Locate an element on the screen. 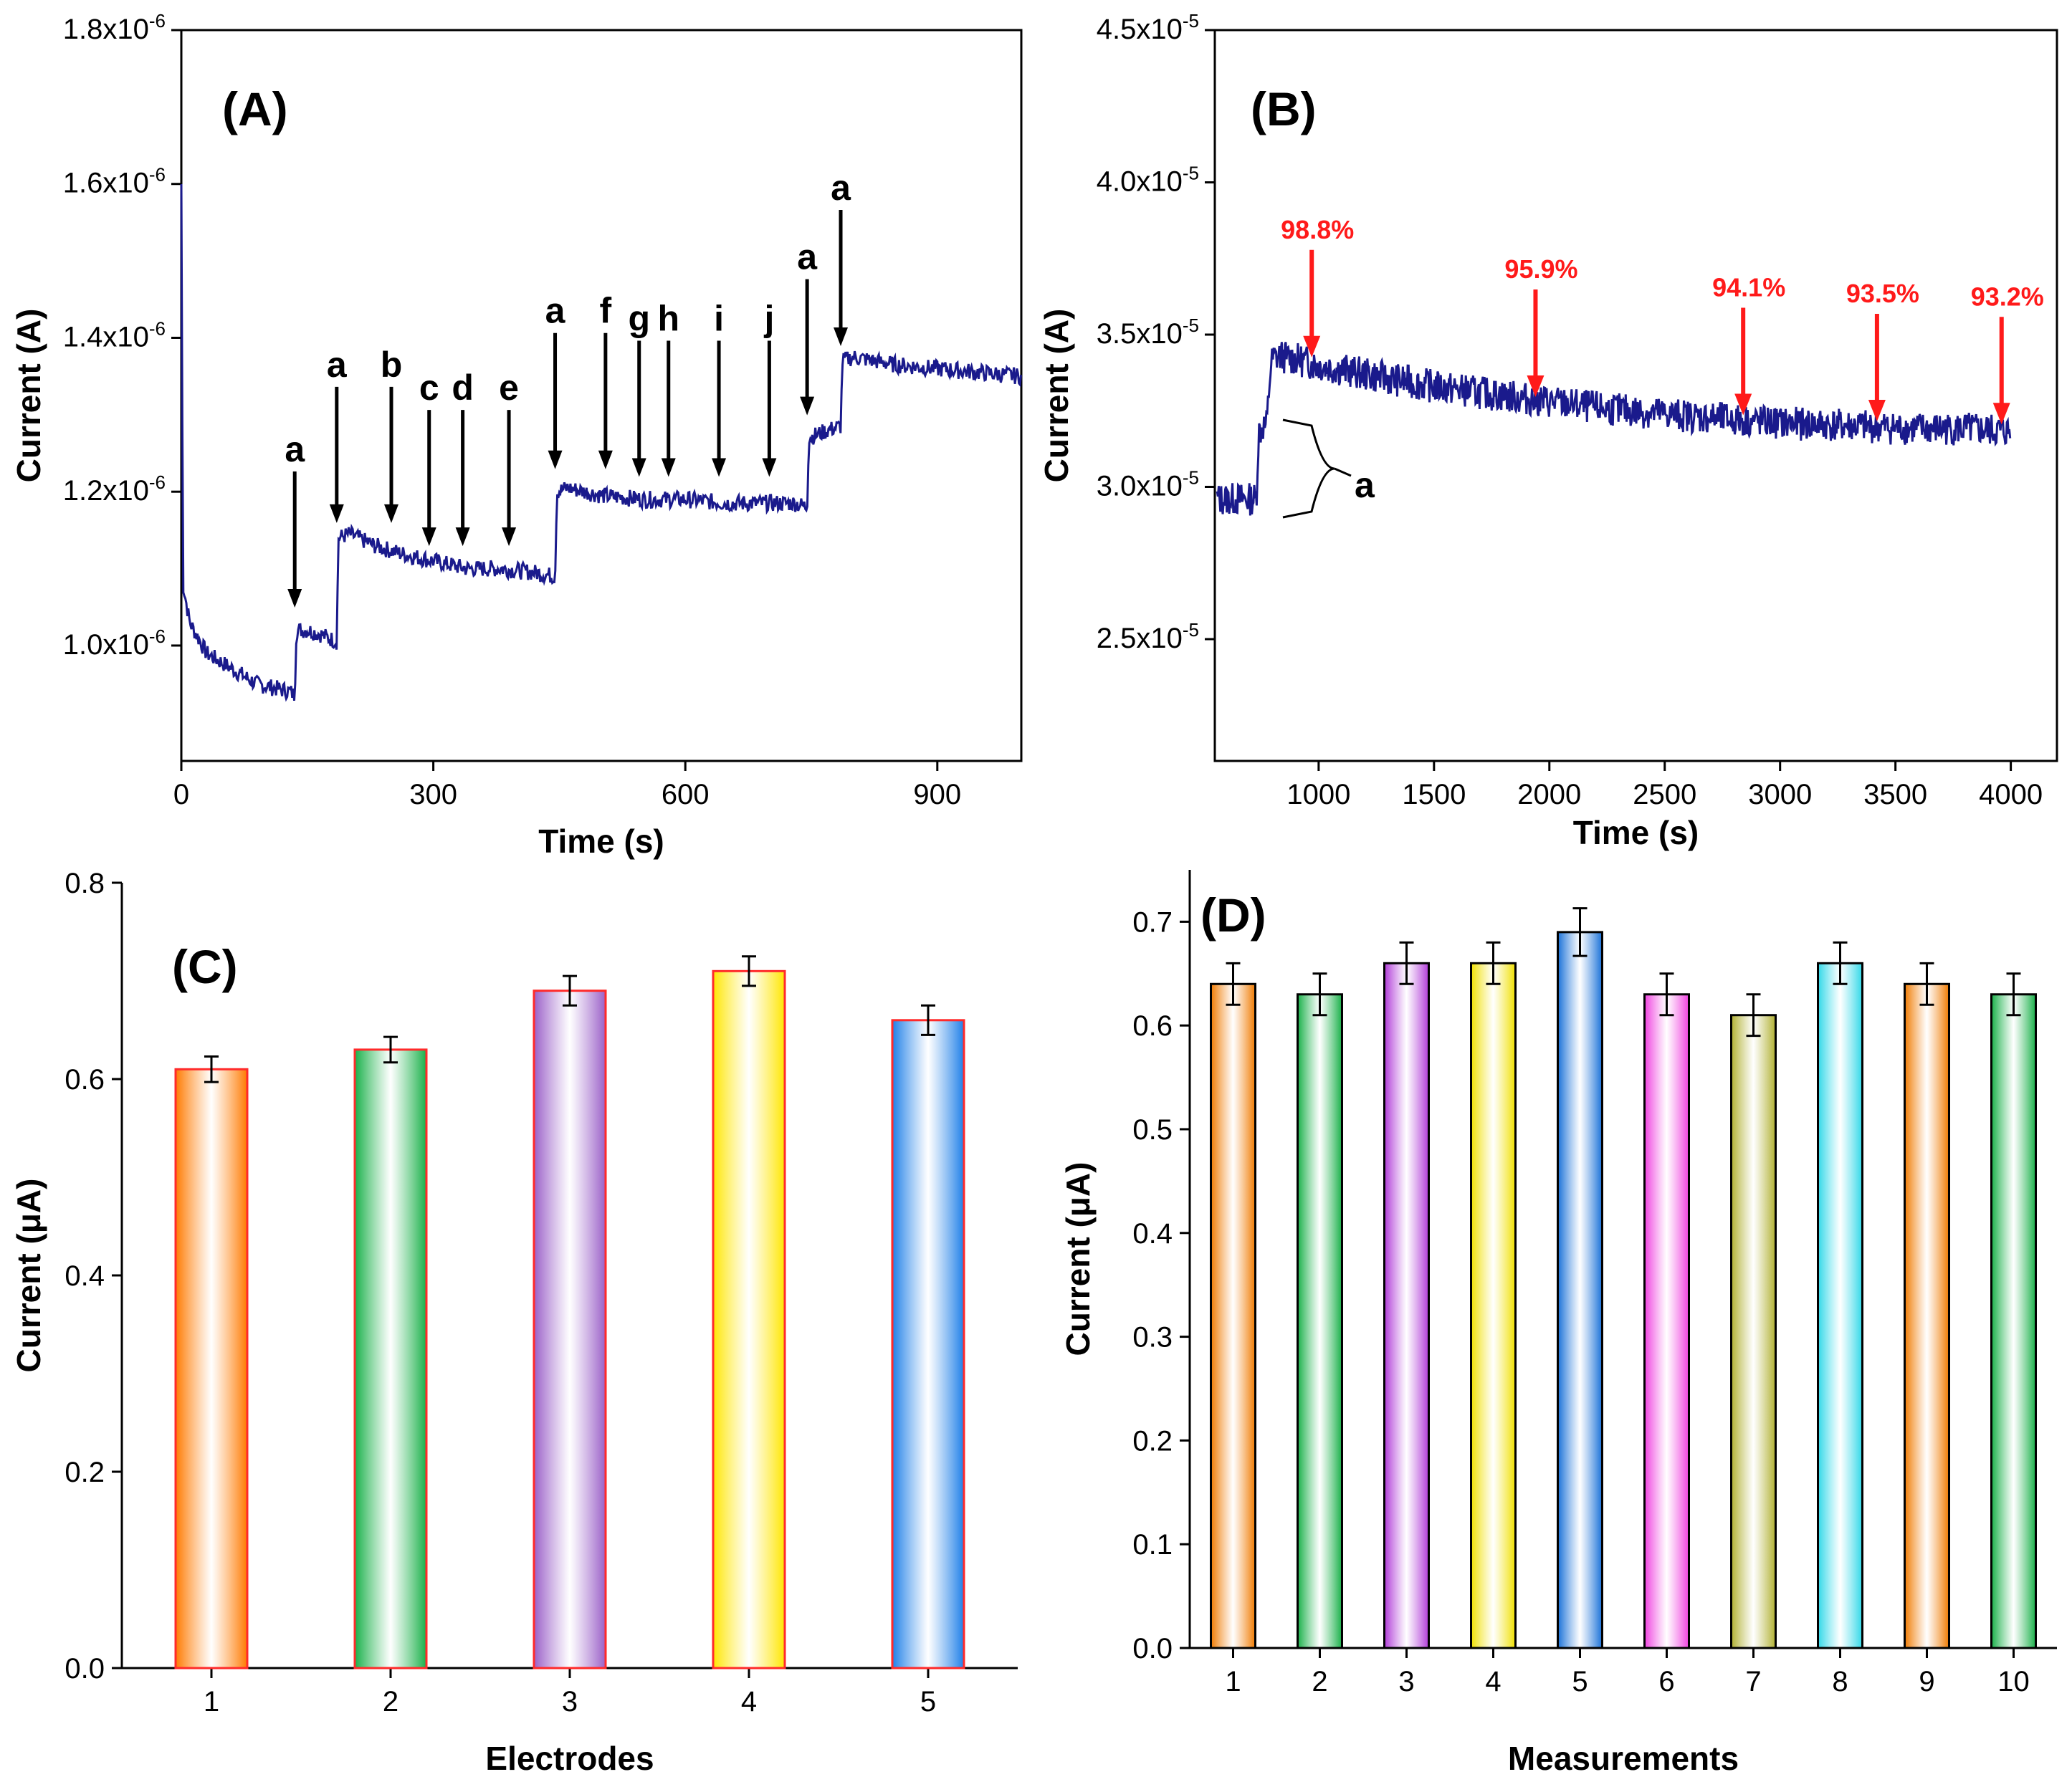 The width and height of the screenshot is (2072, 1787). panel-d-x-tick-label: 7 is located at coordinates (1753, 1682).